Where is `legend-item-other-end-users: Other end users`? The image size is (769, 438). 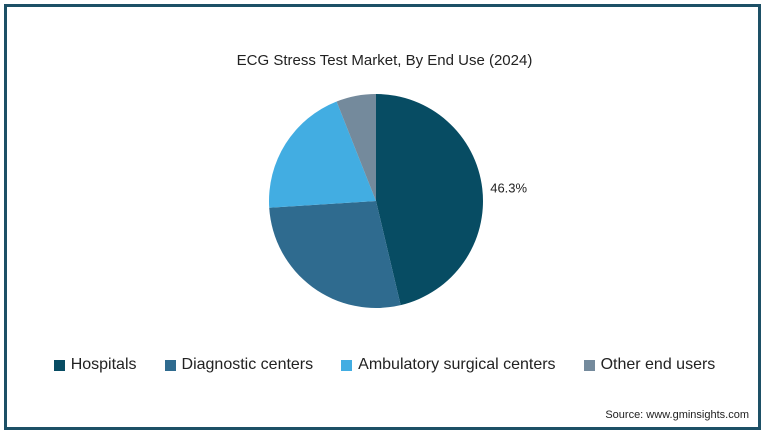
legend-item-other-end-users: Other end users is located at coordinates (649, 365).